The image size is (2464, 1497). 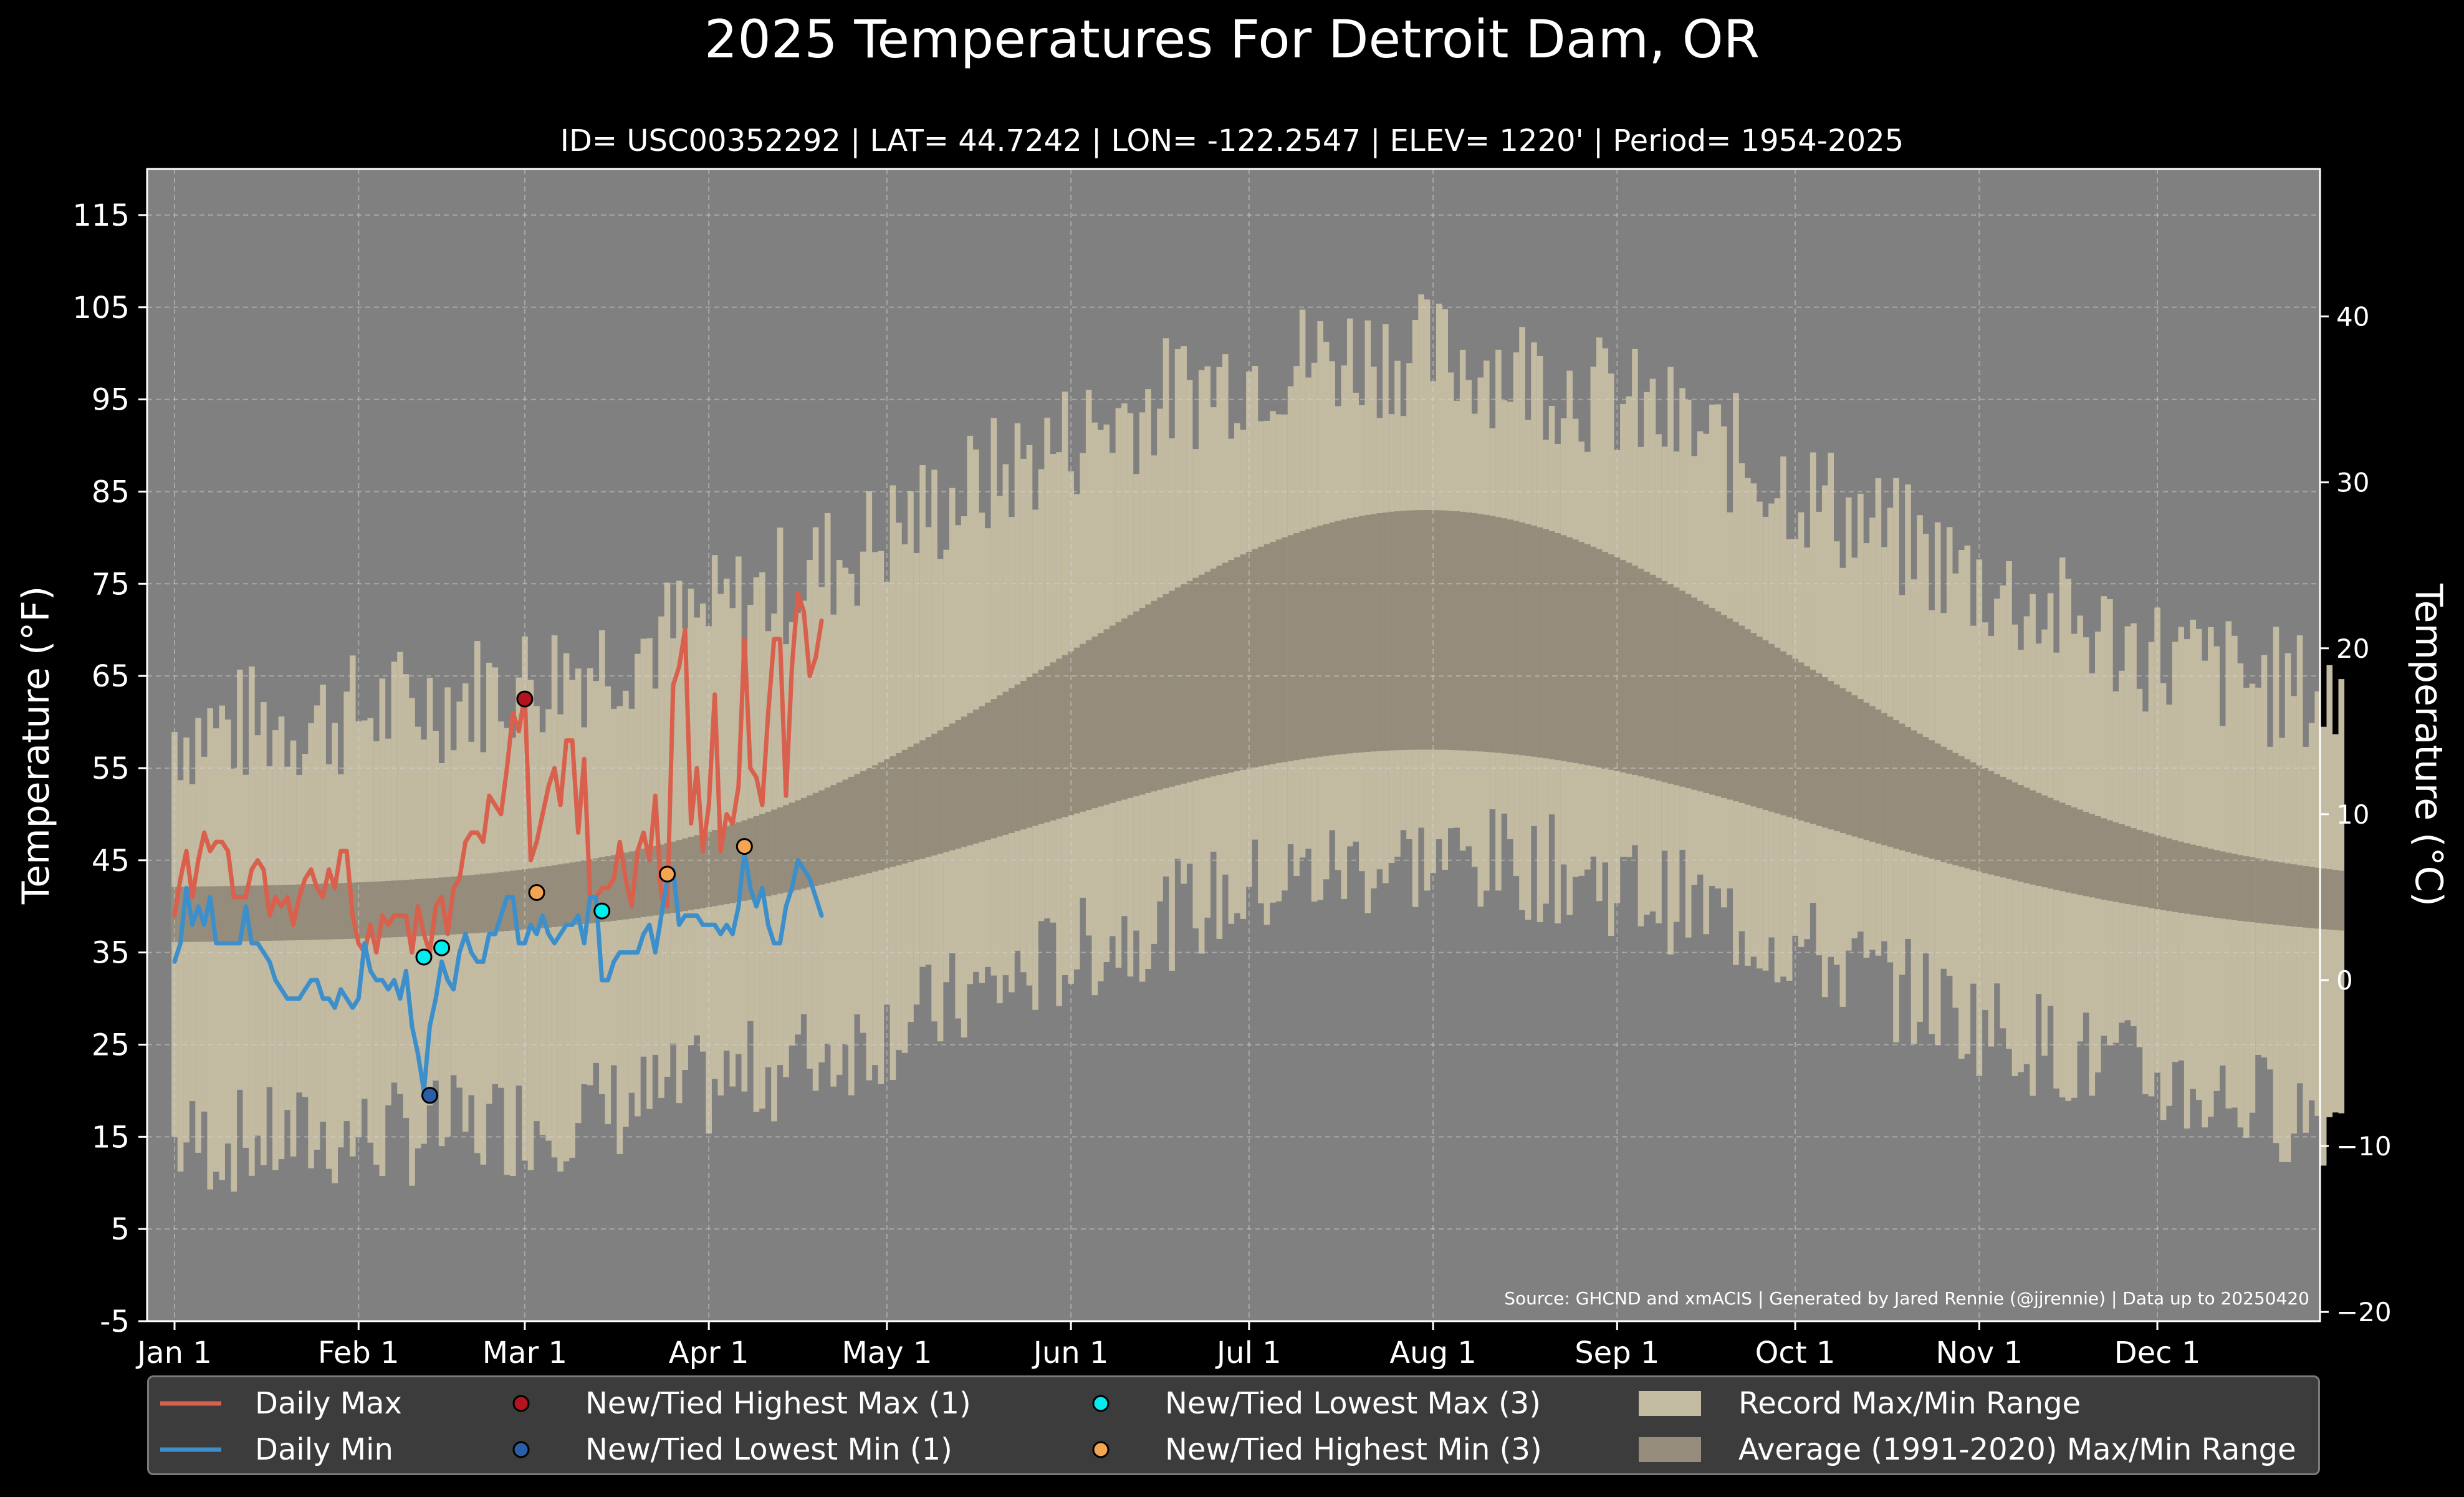 What do you see at coordinates (328, 1403) in the screenshot?
I see `legend-label: Daily Max` at bounding box center [328, 1403].